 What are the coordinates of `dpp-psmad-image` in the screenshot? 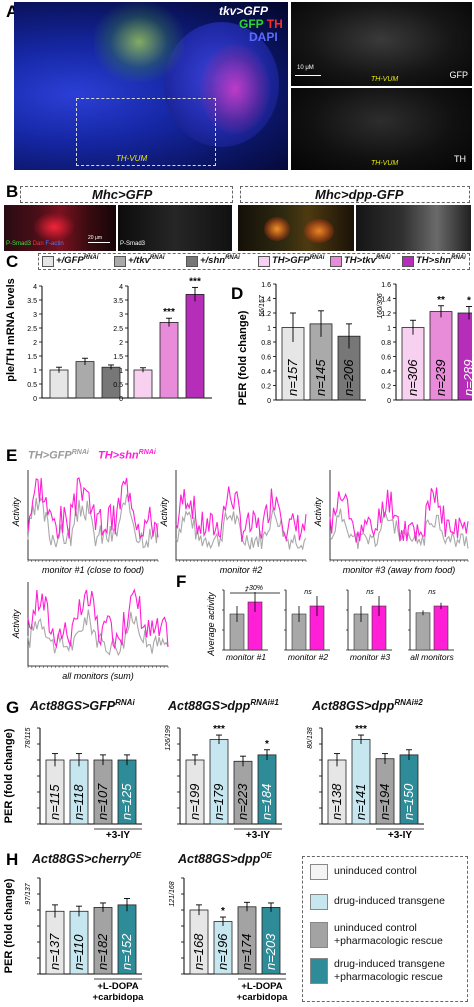 It's located at (413, 228).